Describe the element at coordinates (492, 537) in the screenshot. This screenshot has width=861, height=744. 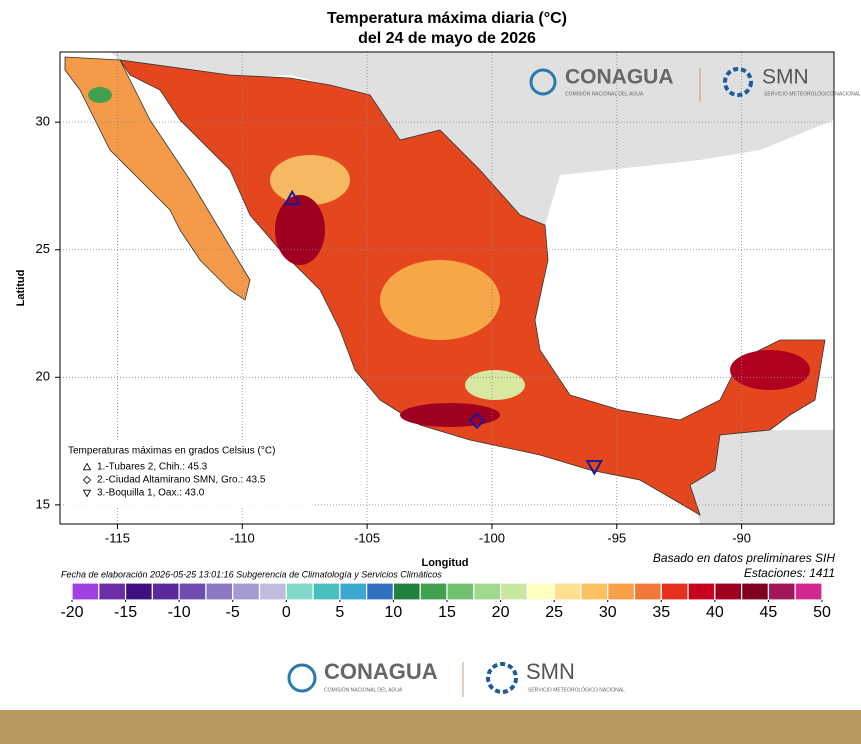
I see `x-tick-label: -100` at that location.